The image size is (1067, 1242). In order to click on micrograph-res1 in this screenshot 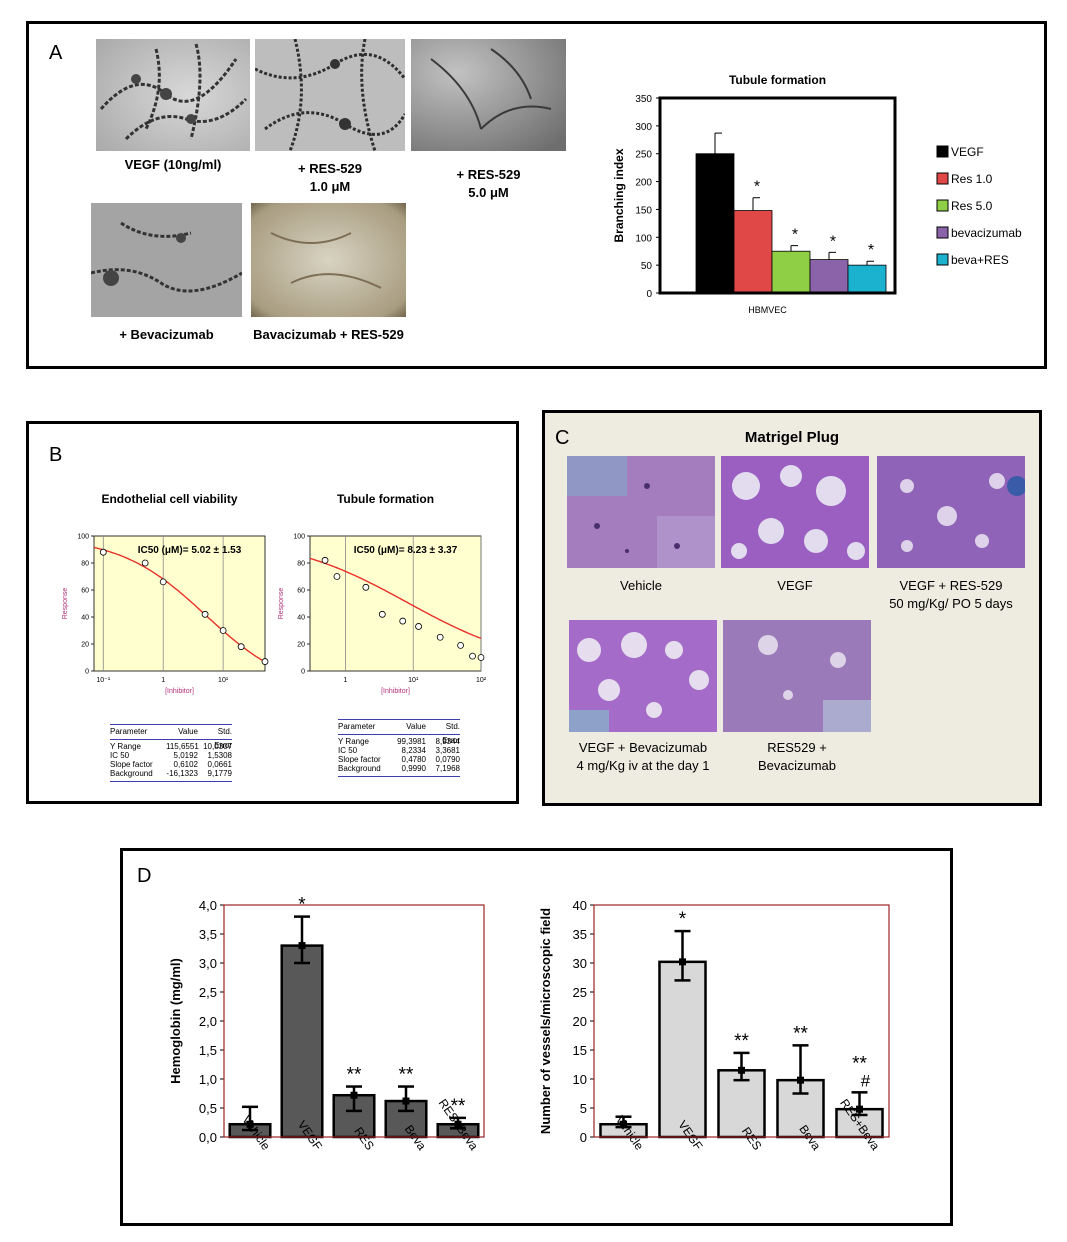, I will do `click(330, 95)`.